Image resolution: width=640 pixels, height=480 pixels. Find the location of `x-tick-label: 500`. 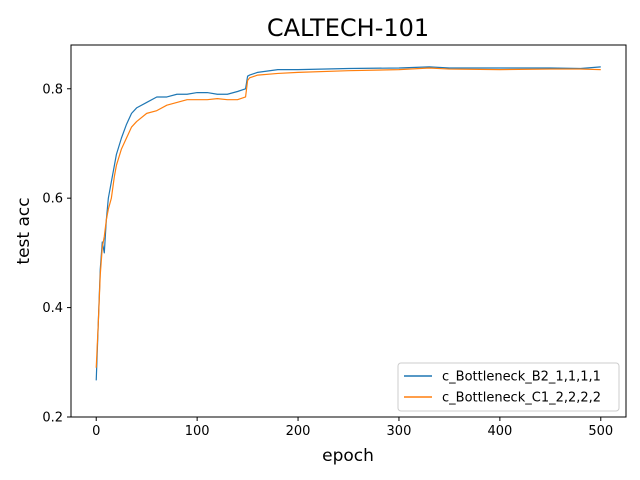

x-tick-label: 500 is located at coordinates (600, 431).